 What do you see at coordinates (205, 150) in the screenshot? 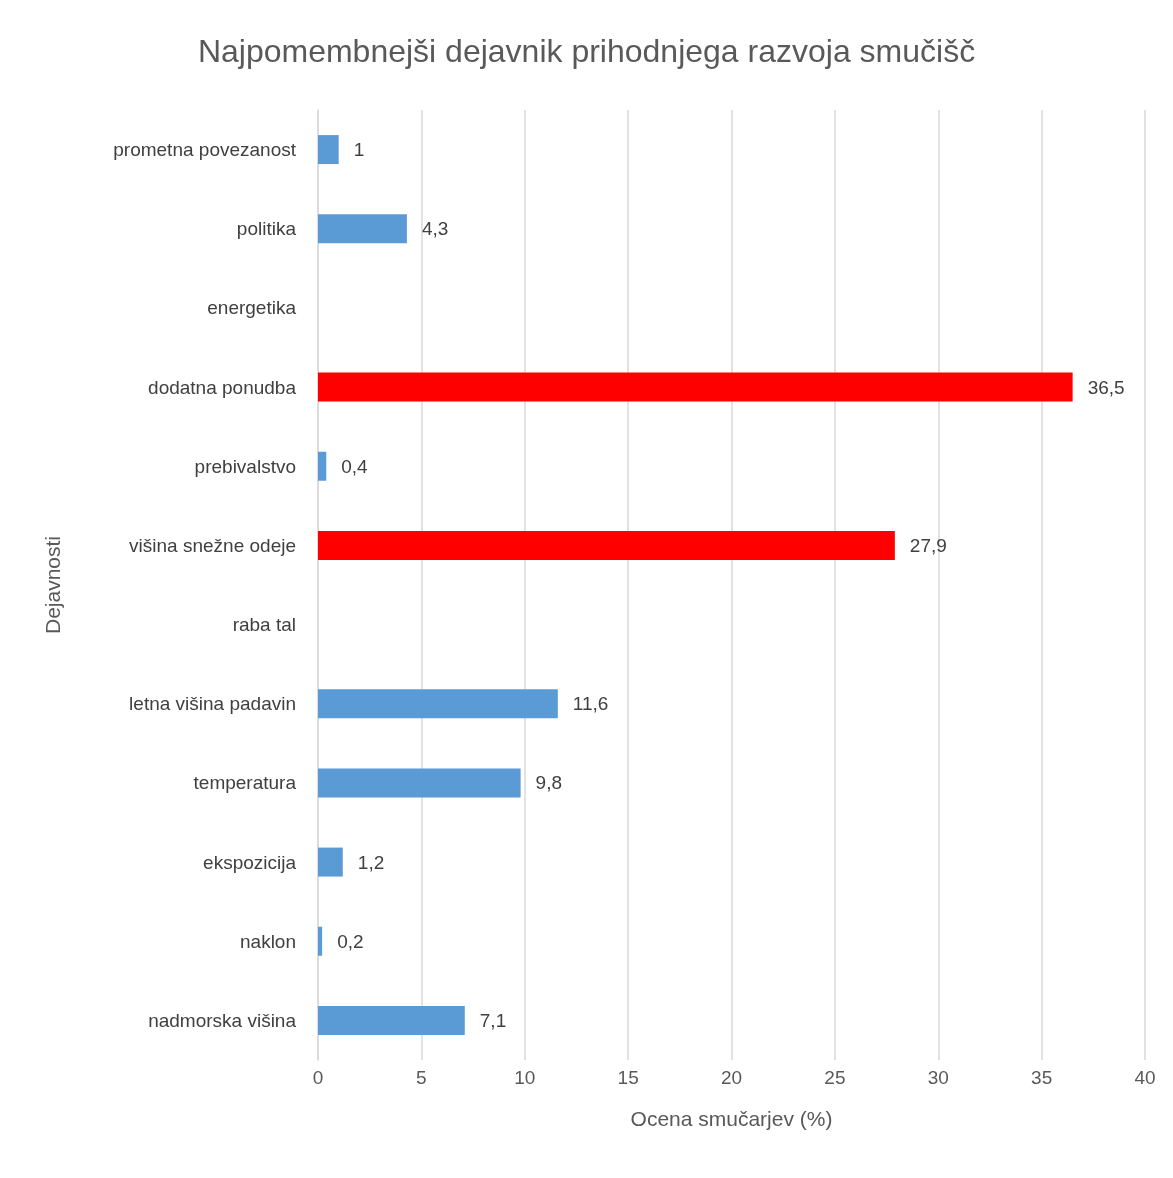
I see `y-tick-label: prometna povezanost` at bounding box center [205, 150].